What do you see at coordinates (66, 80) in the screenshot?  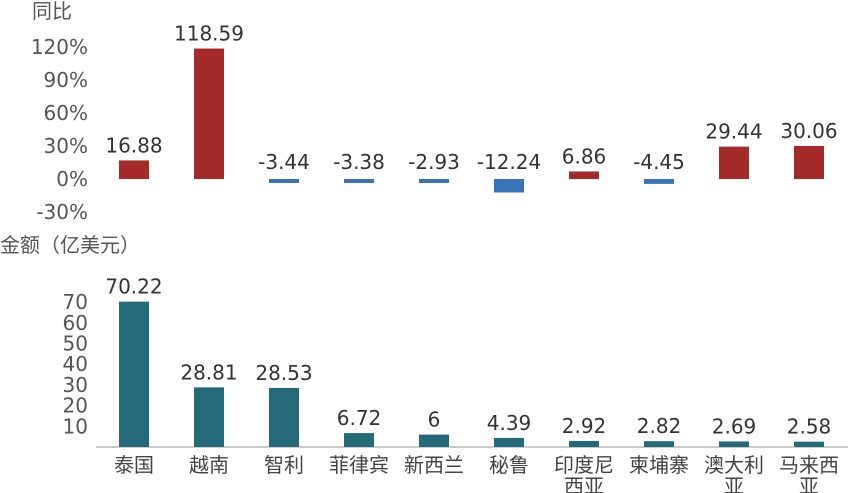 I see `top-y-tick-label: 90%` at bounding box center [66, 80].